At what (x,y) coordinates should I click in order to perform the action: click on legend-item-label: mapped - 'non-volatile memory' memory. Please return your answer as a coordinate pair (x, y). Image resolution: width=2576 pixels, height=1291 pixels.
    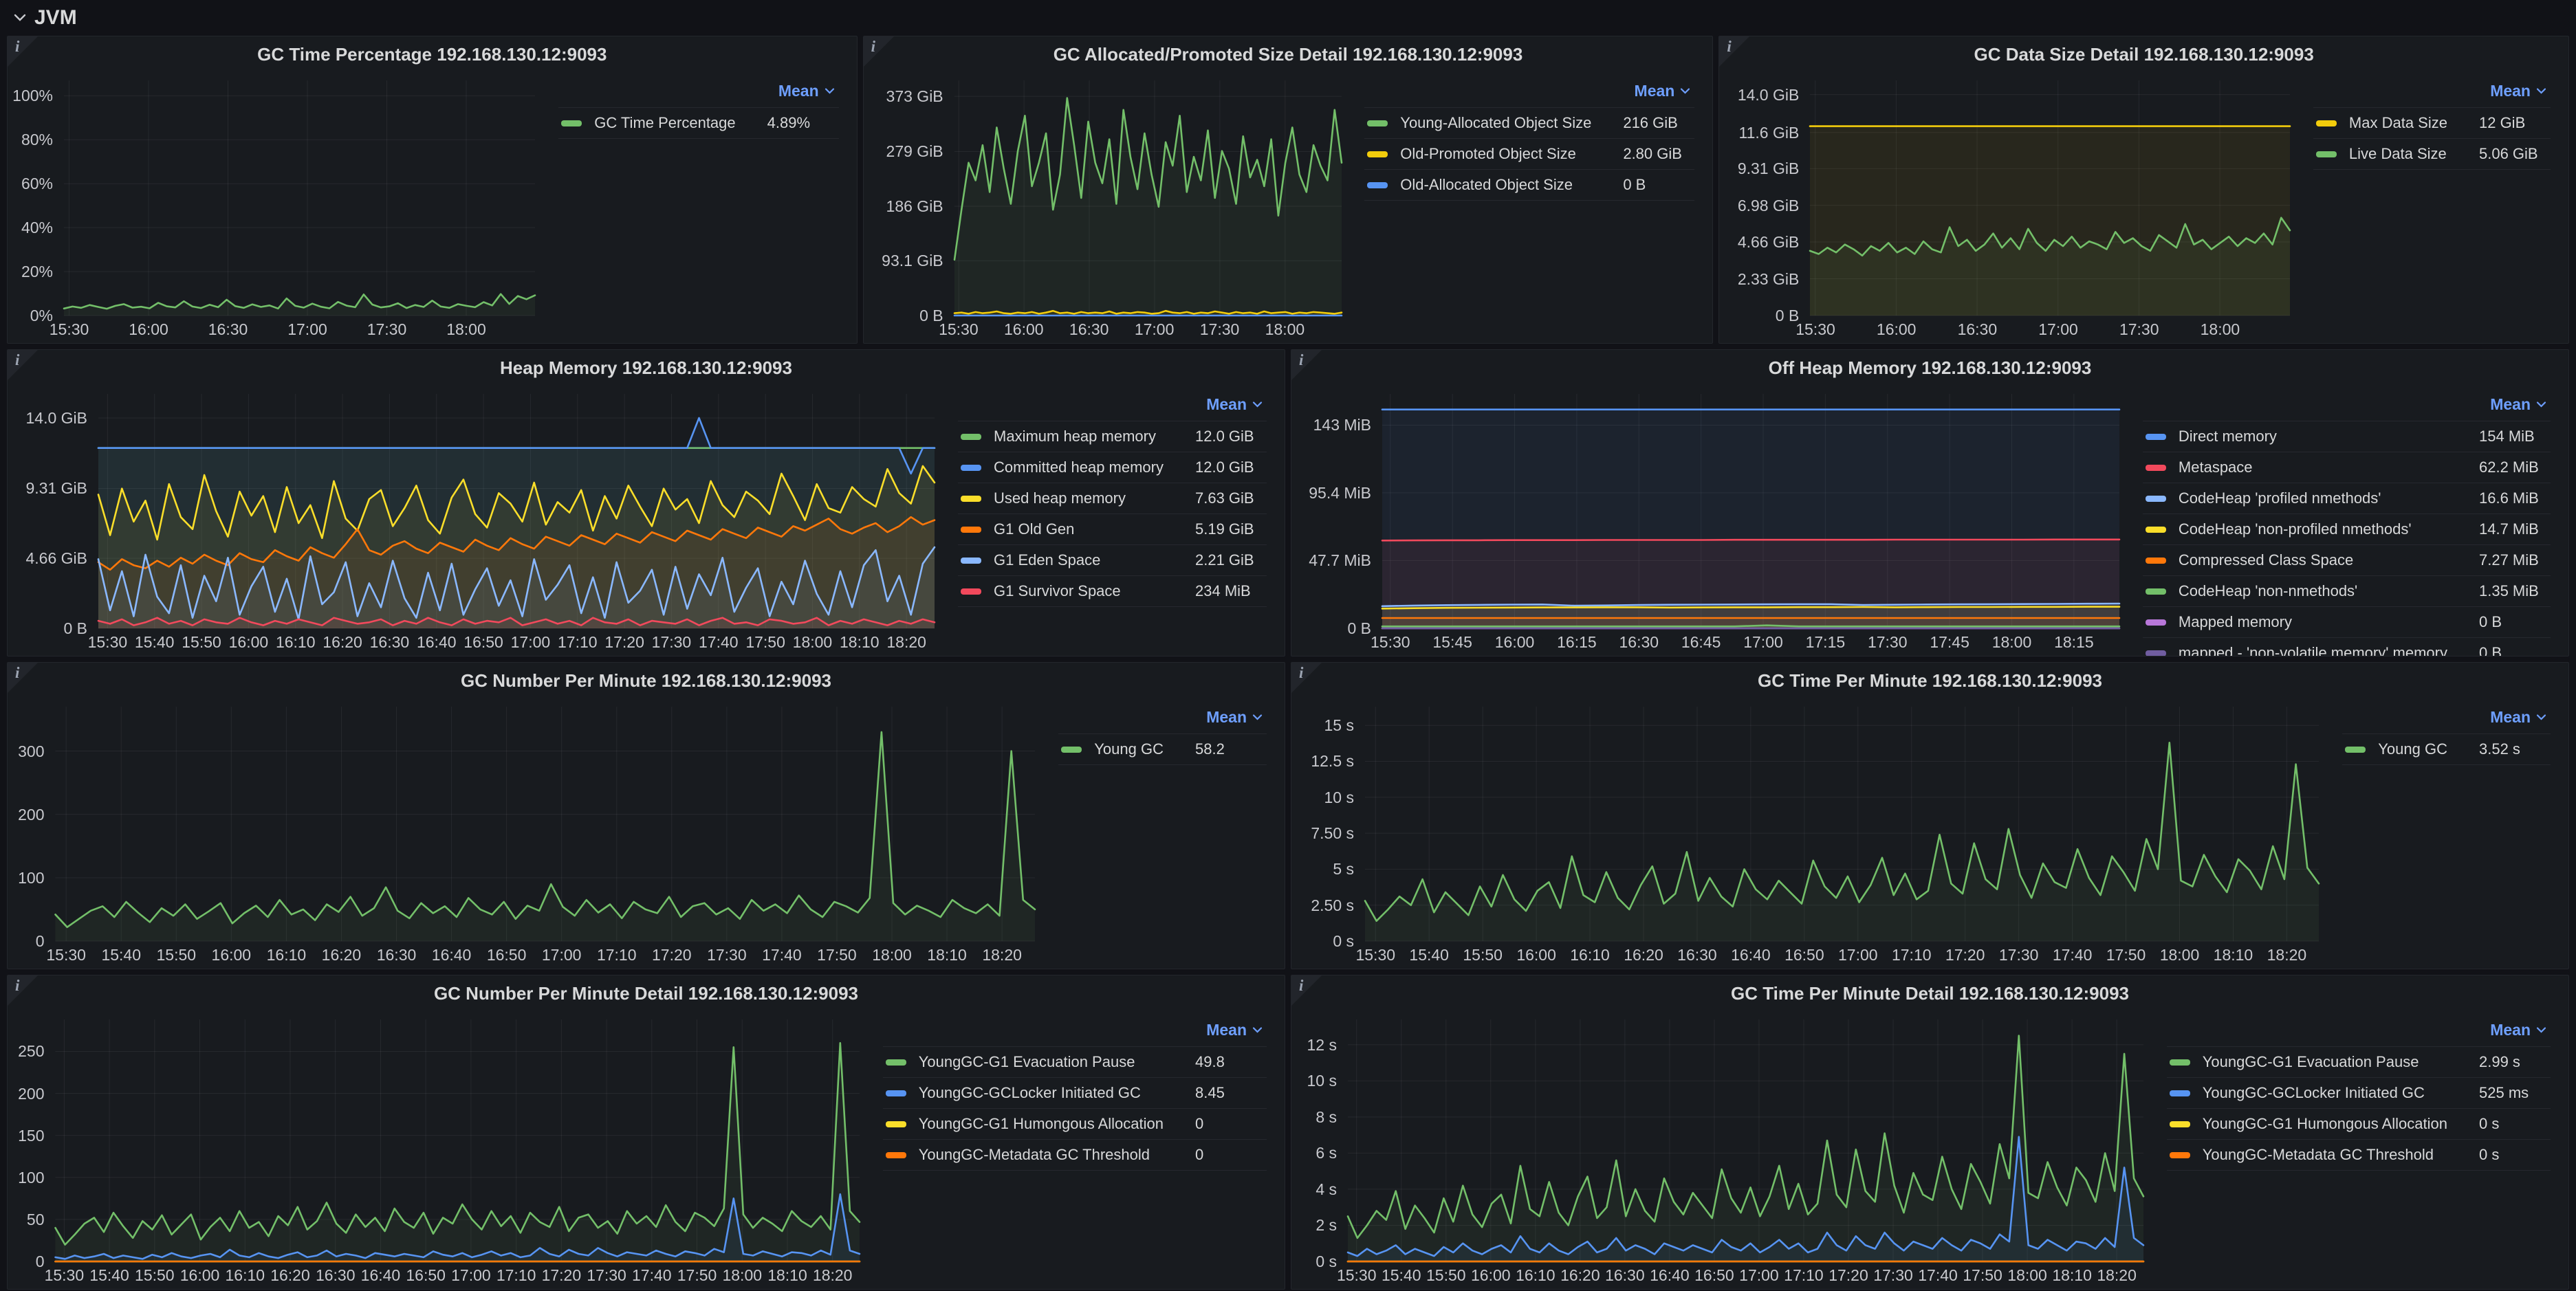
    Looking at the image, I should click on (2314, 646).